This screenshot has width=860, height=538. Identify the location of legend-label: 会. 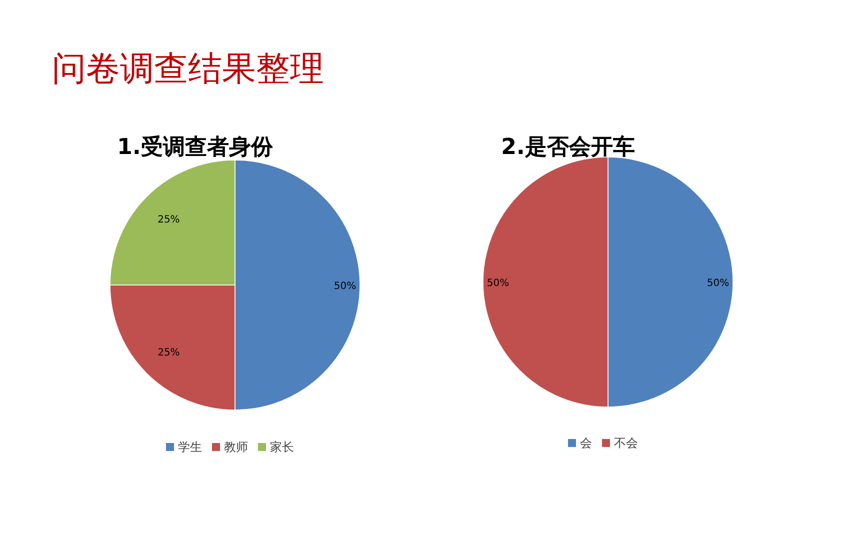
(586, 443).